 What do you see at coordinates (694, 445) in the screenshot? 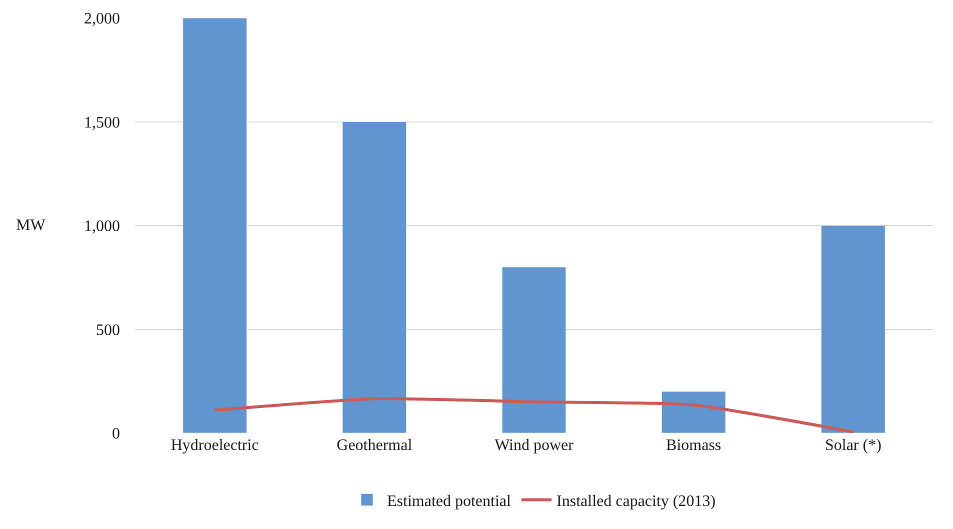
I see `x-tick-label: Biomass` at bounding box center [694, 445].